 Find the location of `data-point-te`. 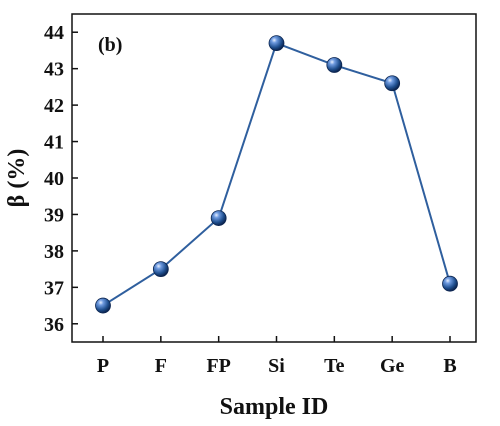

data-point-te is located at coordinates (334, 65).